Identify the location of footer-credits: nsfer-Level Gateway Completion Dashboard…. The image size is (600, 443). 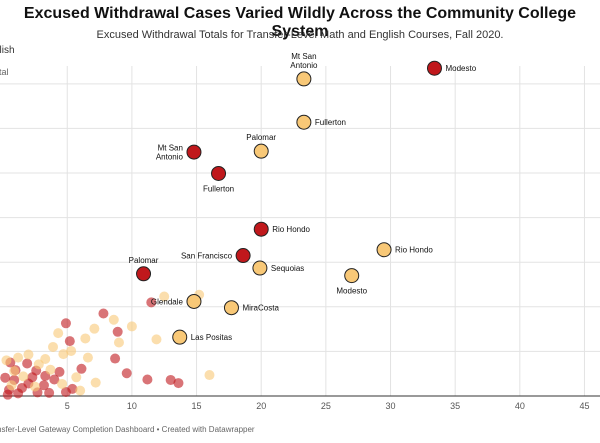
(127, 429).